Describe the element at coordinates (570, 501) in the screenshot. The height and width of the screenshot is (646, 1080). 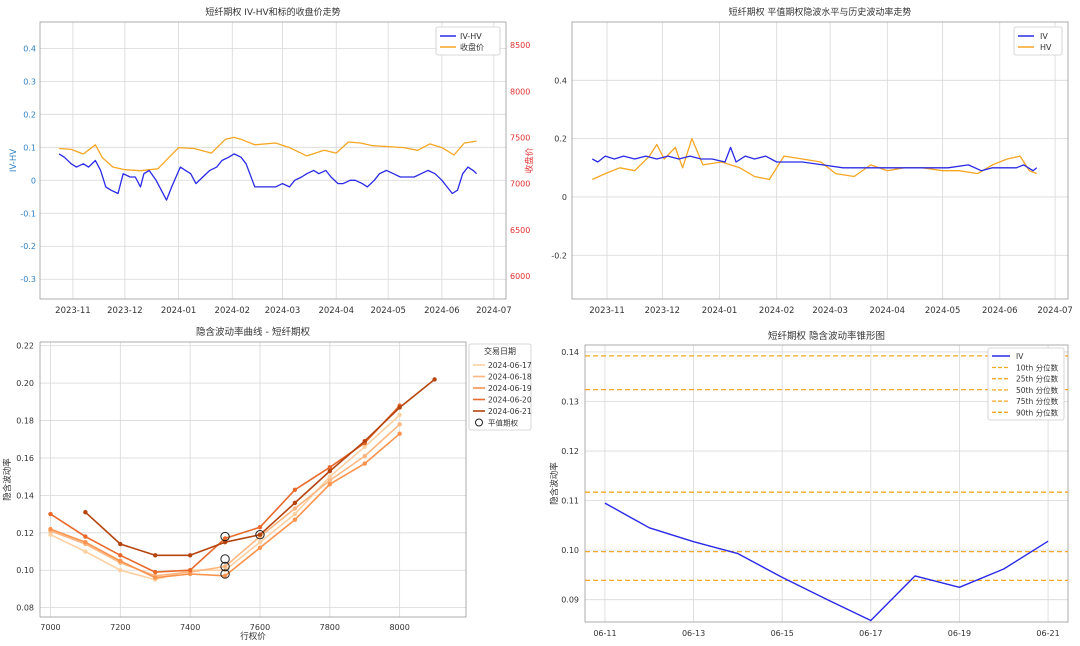
I see `y-tick-label: 0.11` at that location.